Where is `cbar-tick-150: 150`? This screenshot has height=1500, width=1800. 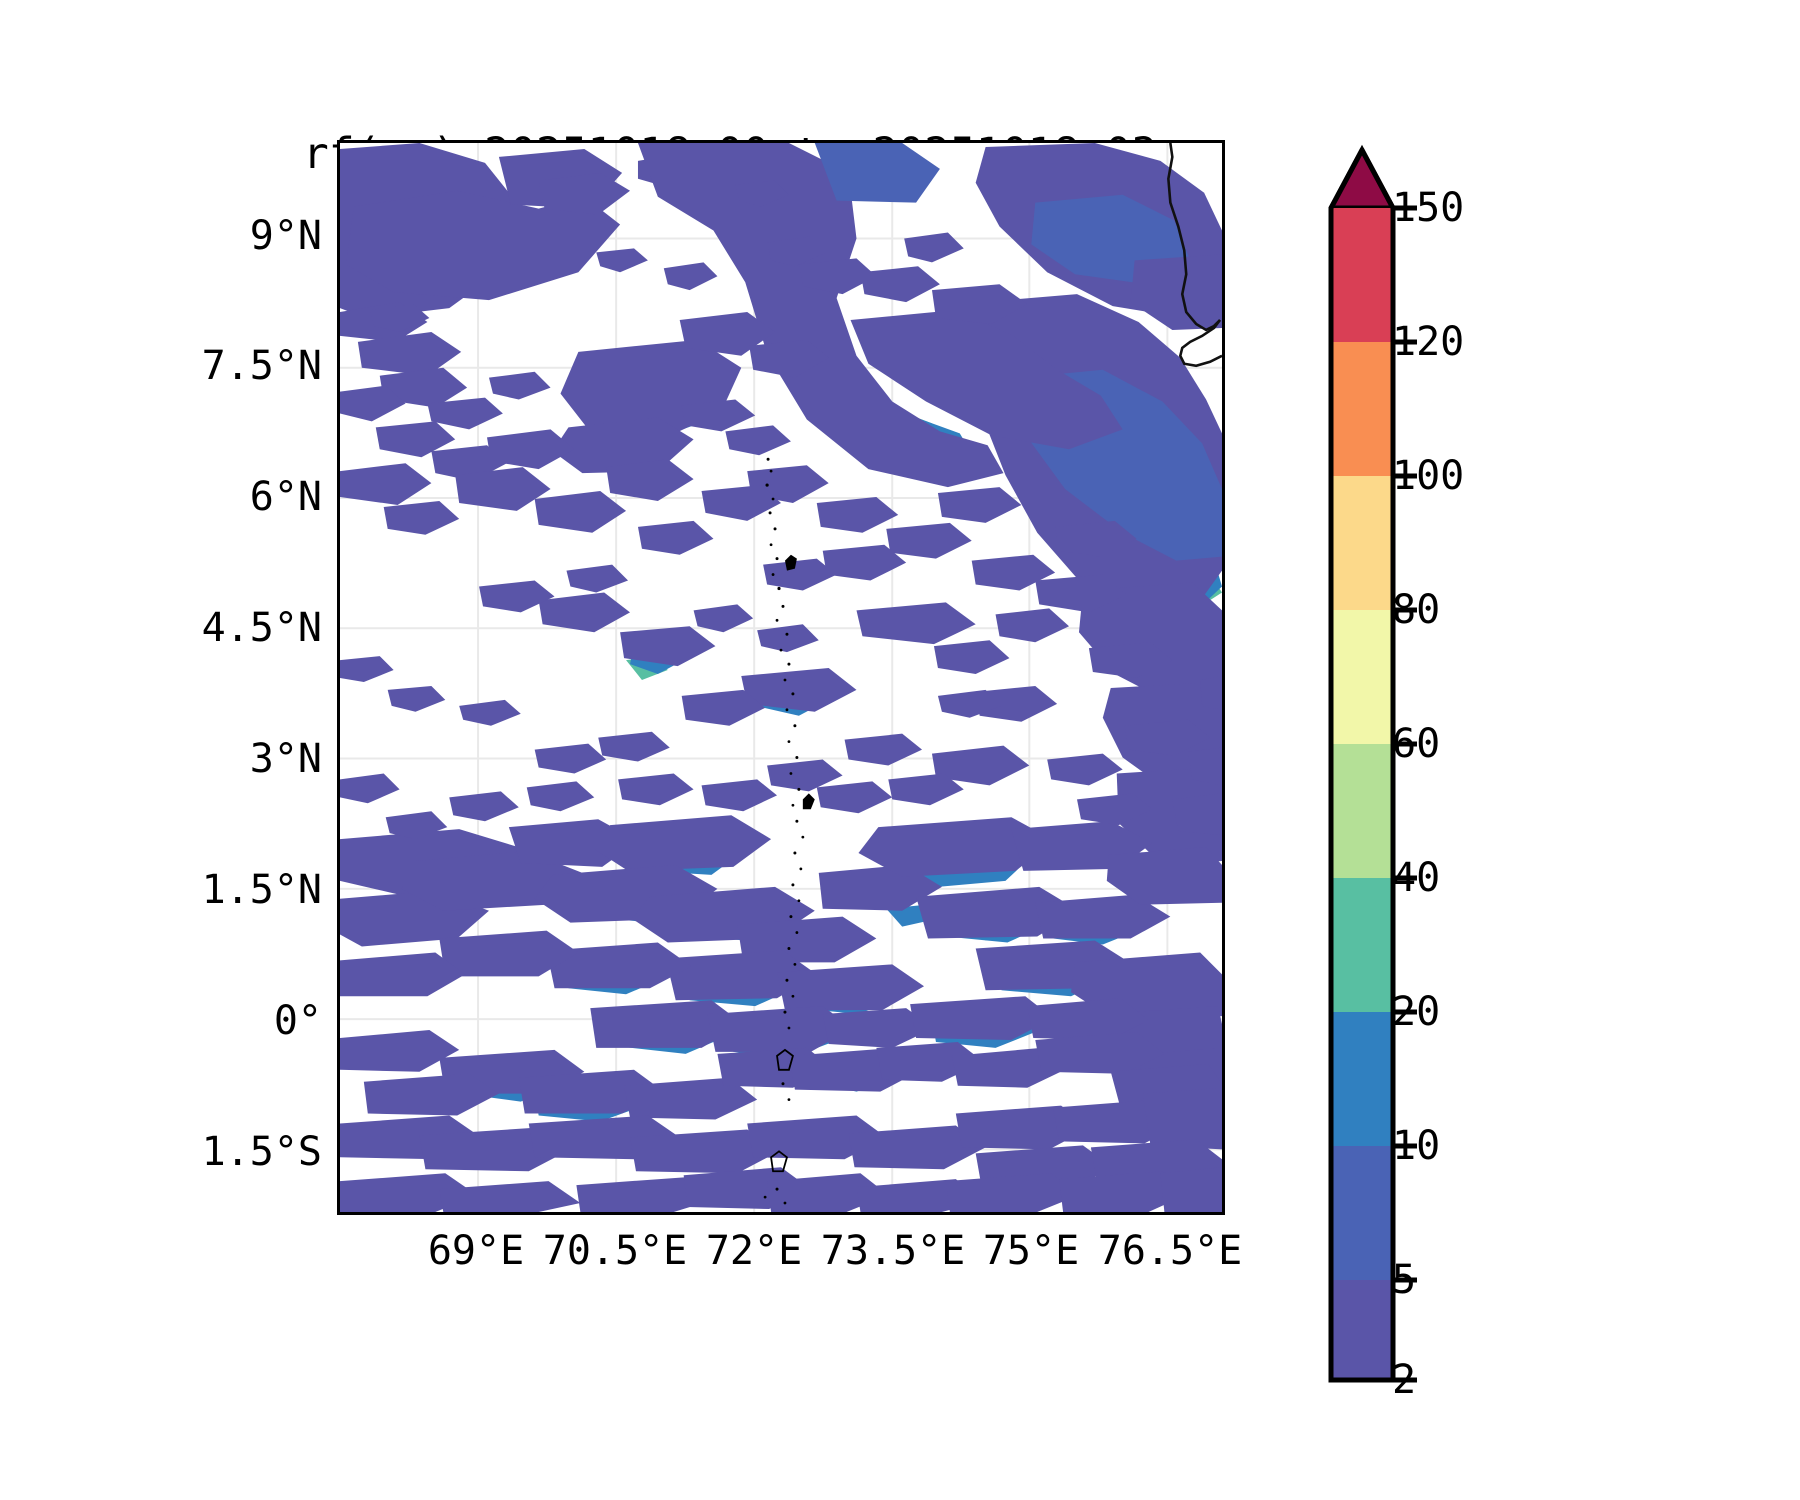 cbar-tick-150: 150 is located at coordinates (1428, 208).